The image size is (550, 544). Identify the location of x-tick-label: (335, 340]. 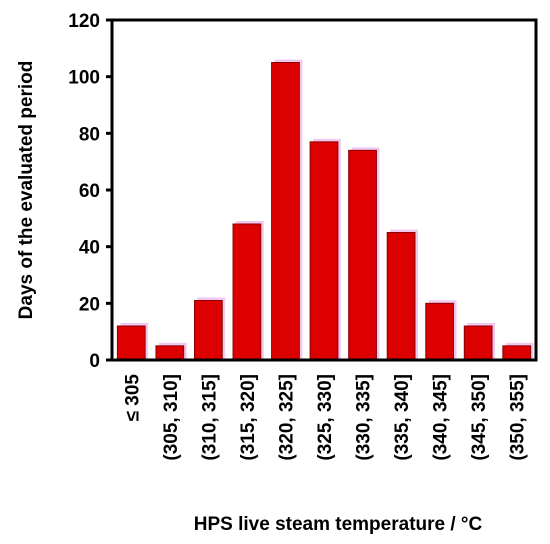
(402, 417).